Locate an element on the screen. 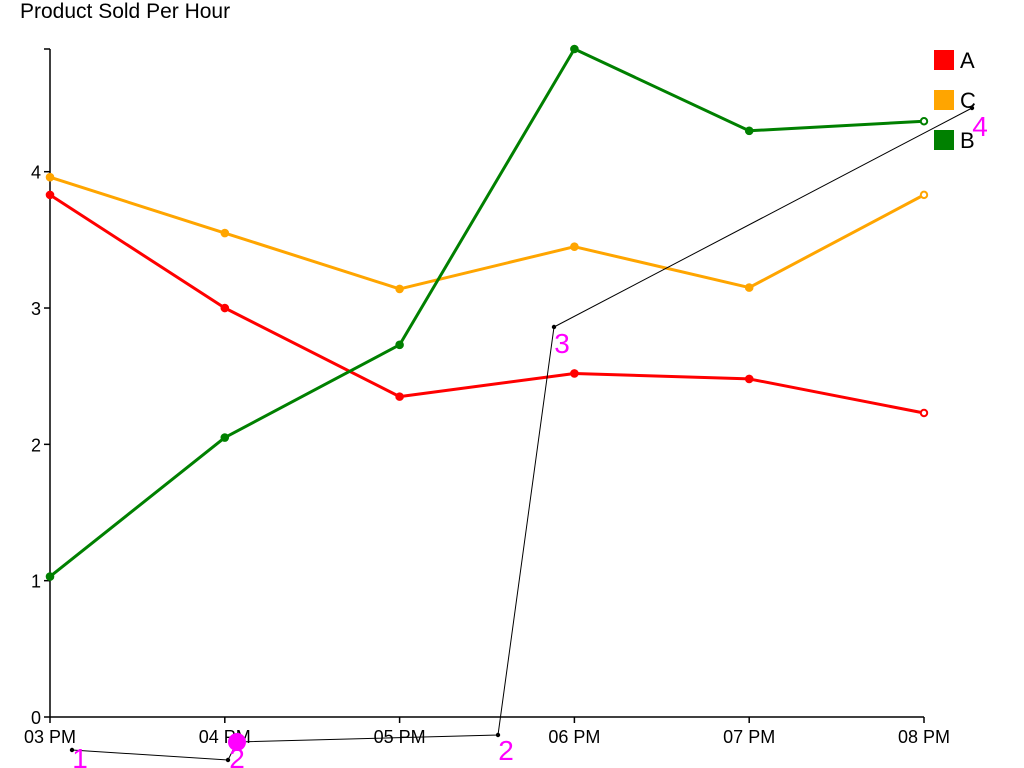  annotation-number: 1 is located at coordinates (80, 755).